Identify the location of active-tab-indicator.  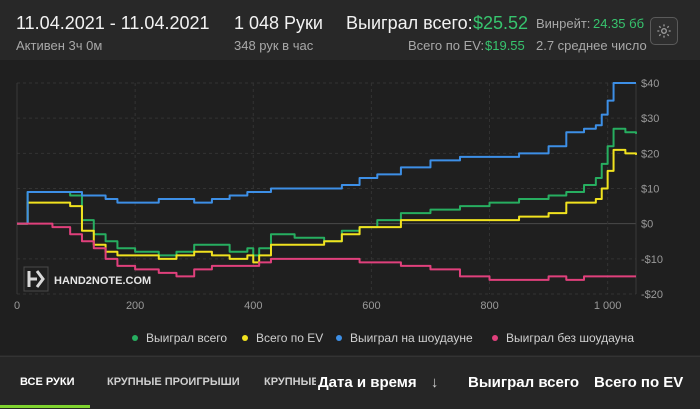
(45, 406).